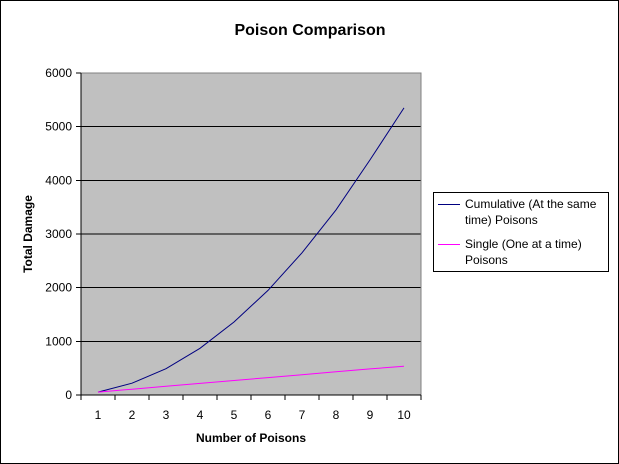  Describe the element at coordinates (234, 415) in the screenshot. I see `x-tick-label-5: 5` at that location.